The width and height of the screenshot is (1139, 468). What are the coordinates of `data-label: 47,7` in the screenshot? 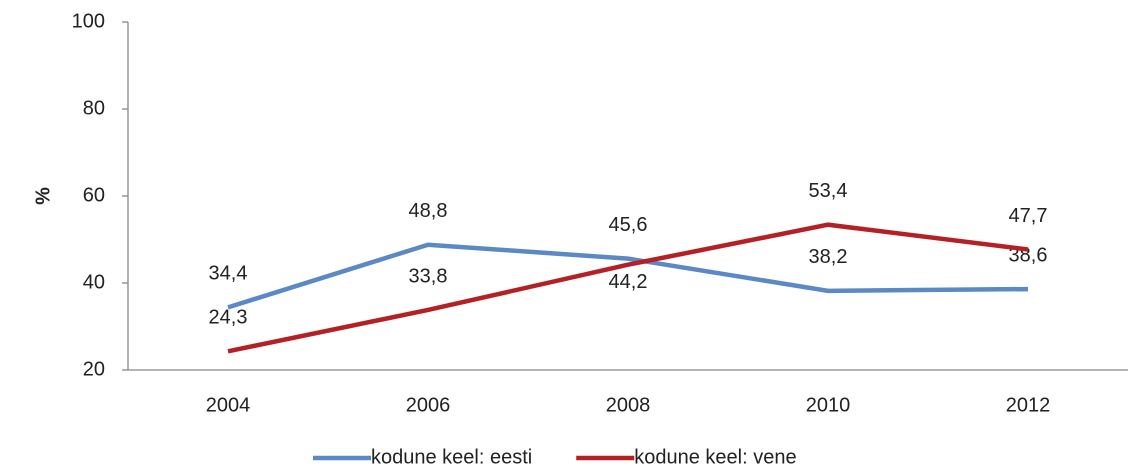 It's located at (1028, 216).